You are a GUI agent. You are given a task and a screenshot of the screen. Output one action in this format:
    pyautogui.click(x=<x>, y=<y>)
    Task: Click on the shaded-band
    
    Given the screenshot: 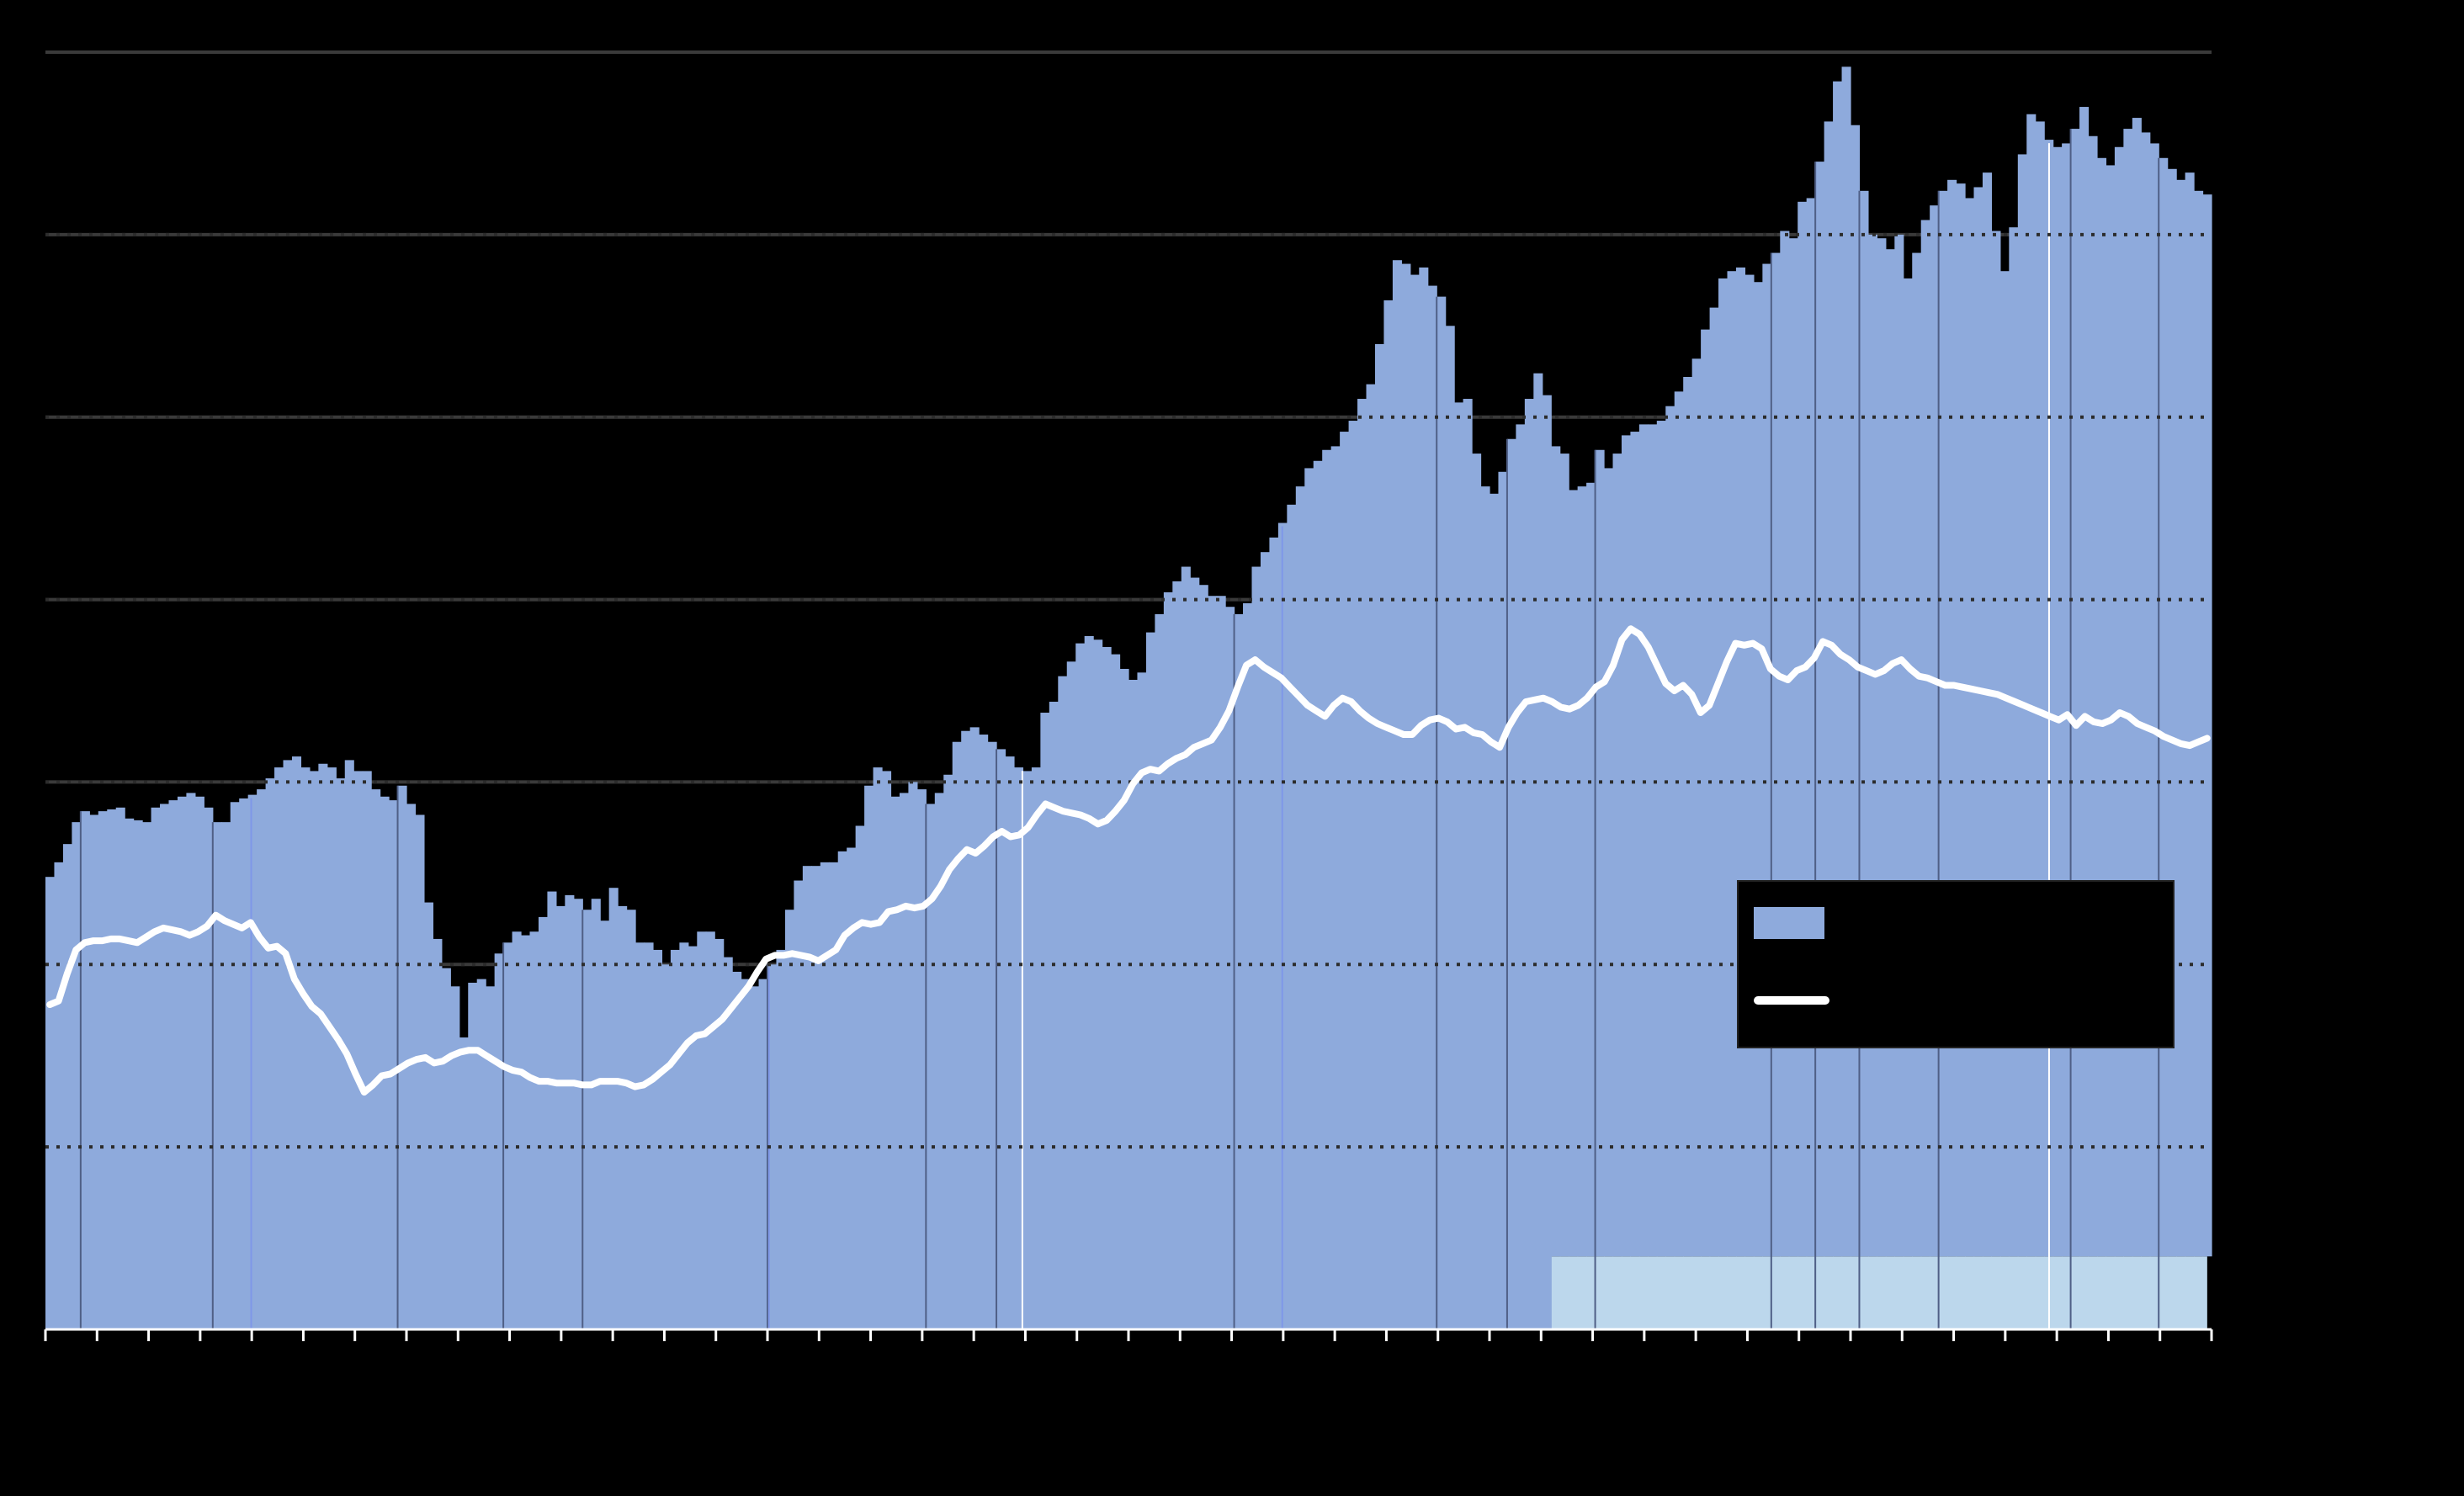 What is the action you would take?
    pyautogui.click(x=1875, y=1292)
    